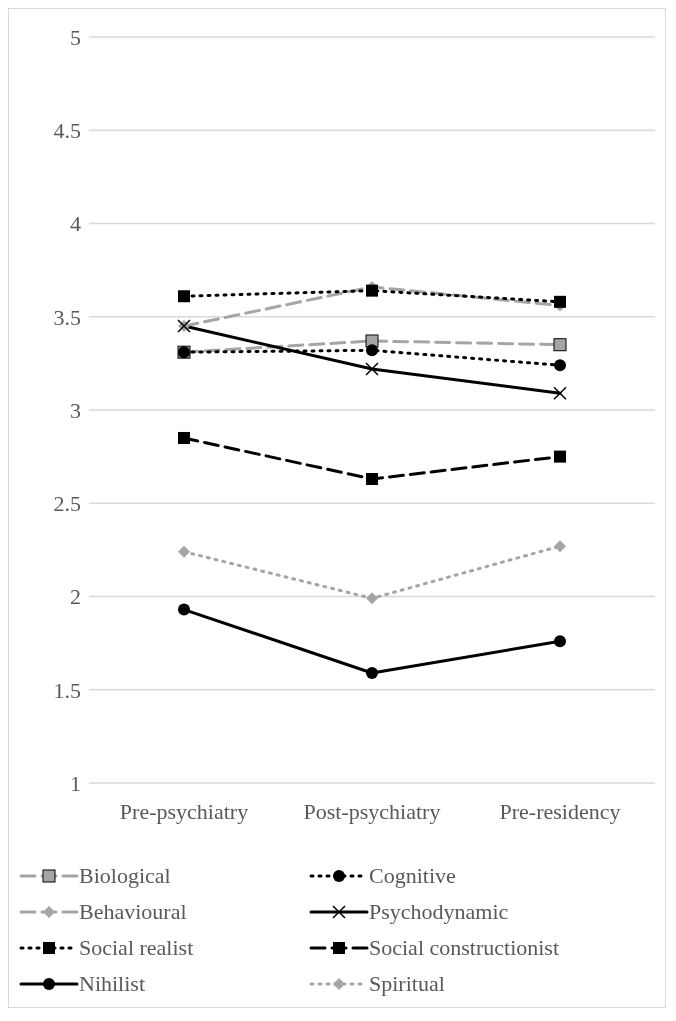  I want to click on y-tick-label: 4.5, so click(67, 131).